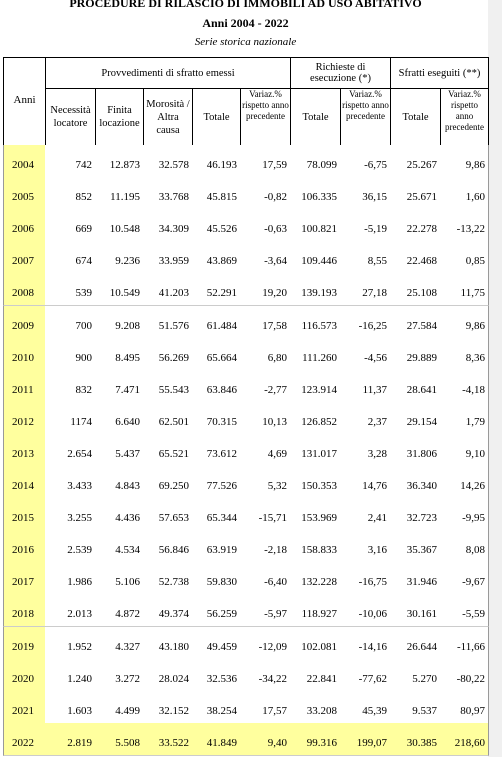  What do you see at coordinates (415, 611) in the screenshot?
I see `value-cell: 30.161` at bounding box center [415, 611].